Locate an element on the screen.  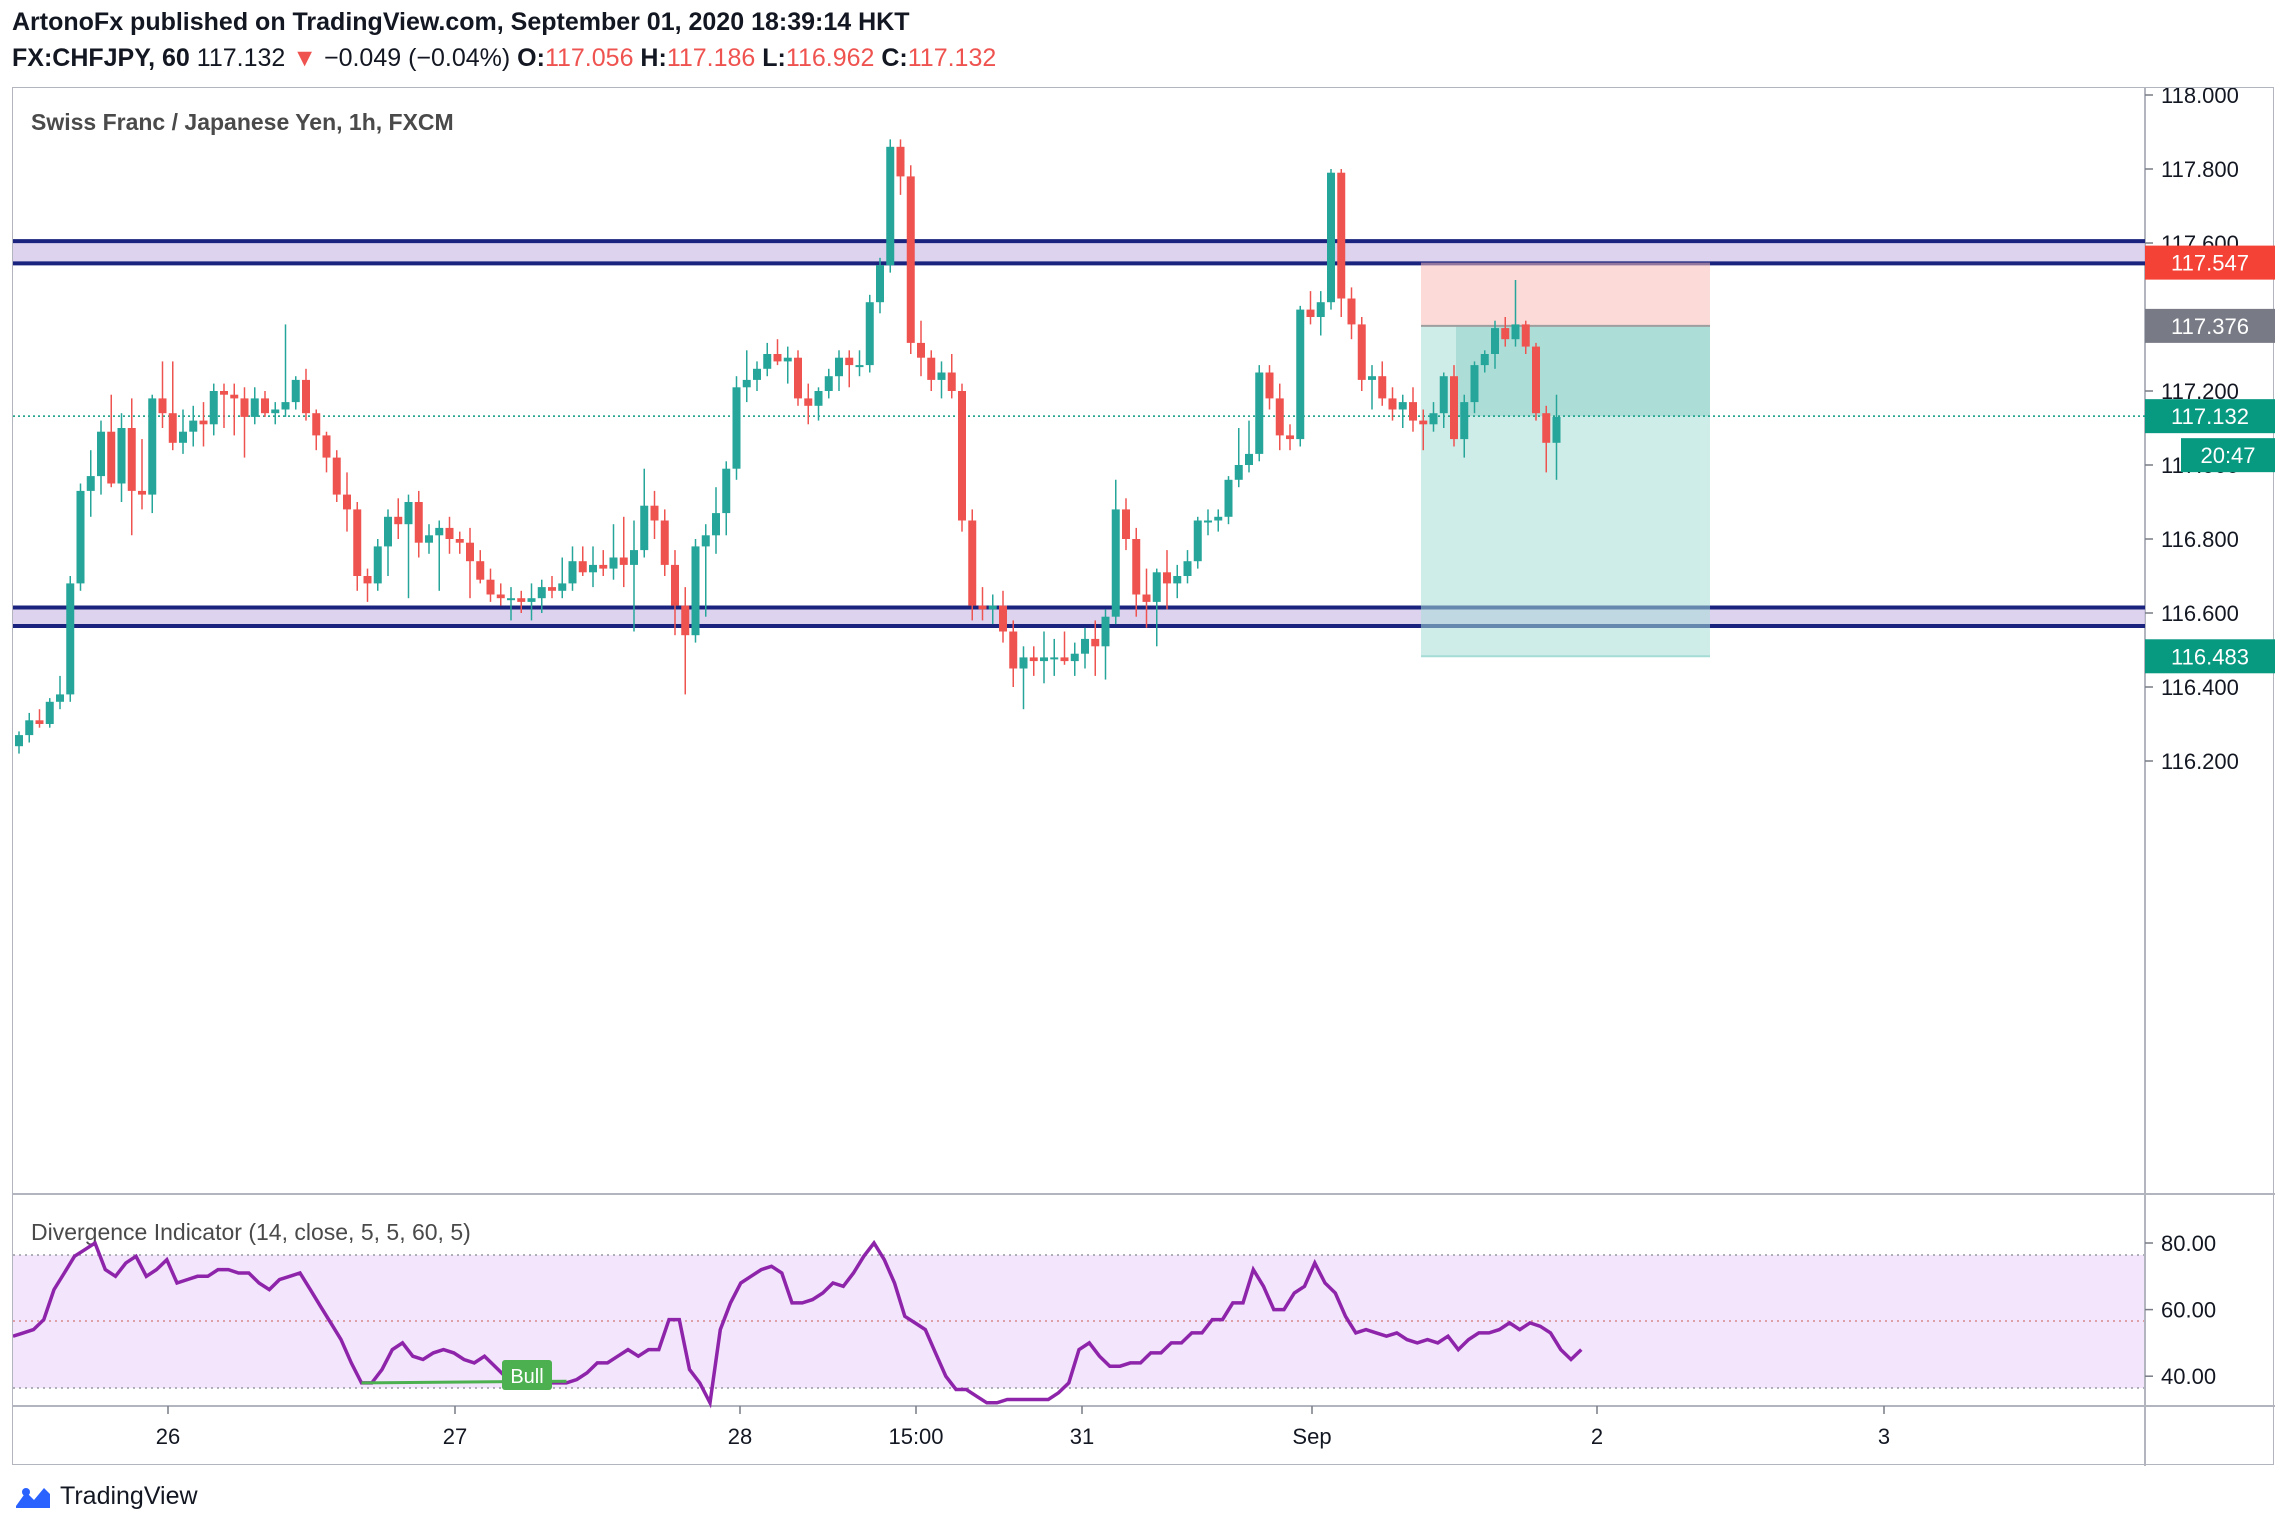
down-arrow-icon: ▼ is located at coordinates (305, 58).